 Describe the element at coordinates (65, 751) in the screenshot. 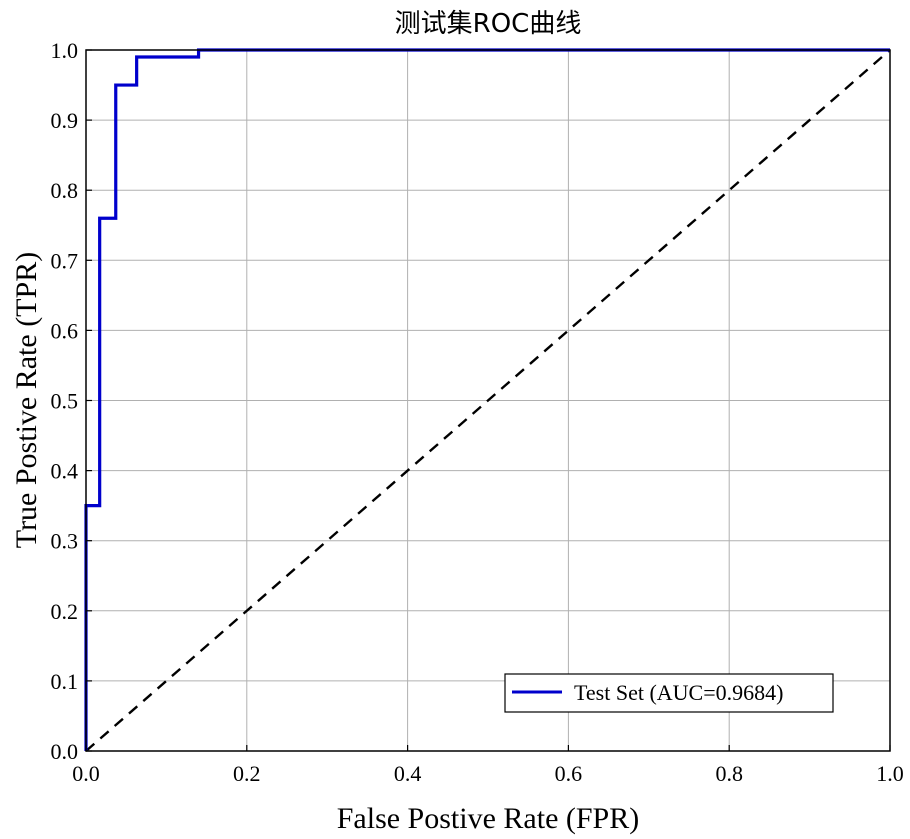

I see `y-tick-label: 0.0` at that location.